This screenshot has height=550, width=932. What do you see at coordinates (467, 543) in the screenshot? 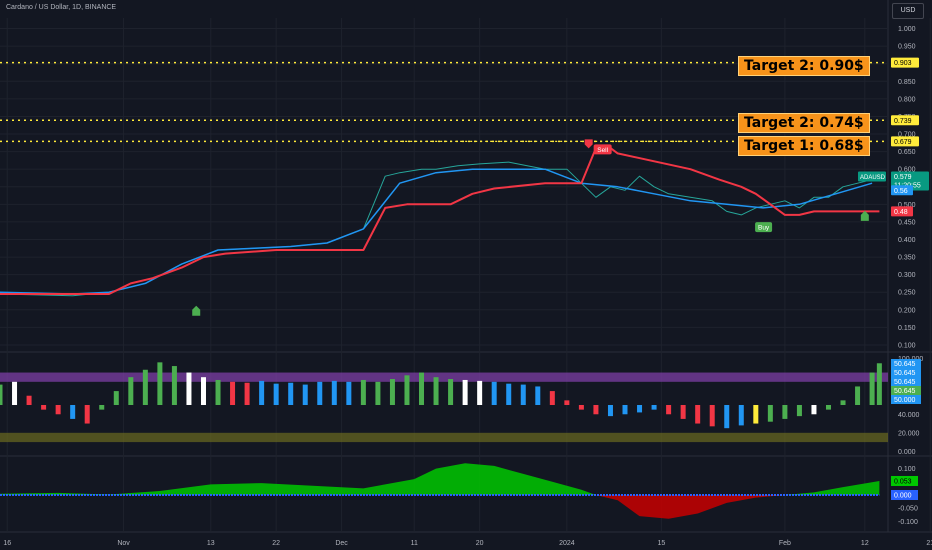
I see `time-axis: 16Nov1322Dec1120202415Feb1221Mar` at bounding box center [467, 543].